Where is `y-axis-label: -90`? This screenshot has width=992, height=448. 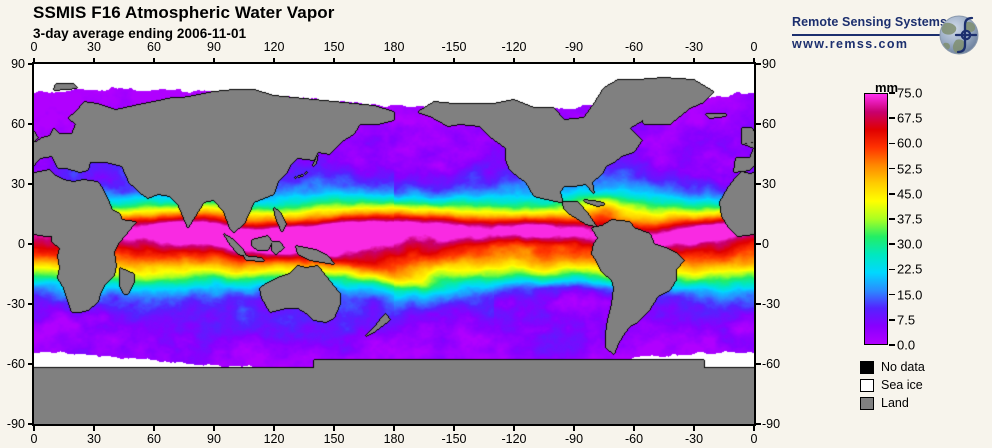
y-axis-label: -90 is located at coordinates (15, 424).